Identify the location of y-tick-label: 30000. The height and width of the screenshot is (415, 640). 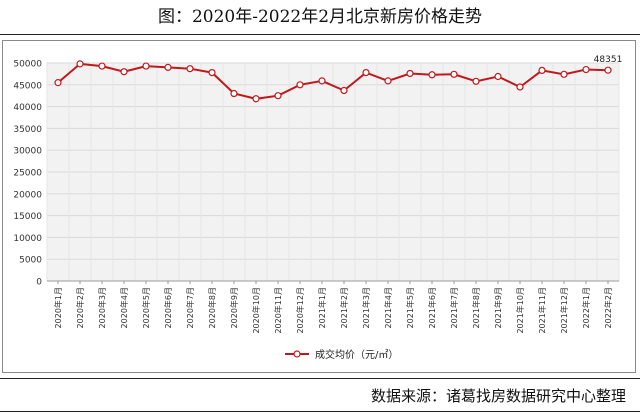
(27, 152).